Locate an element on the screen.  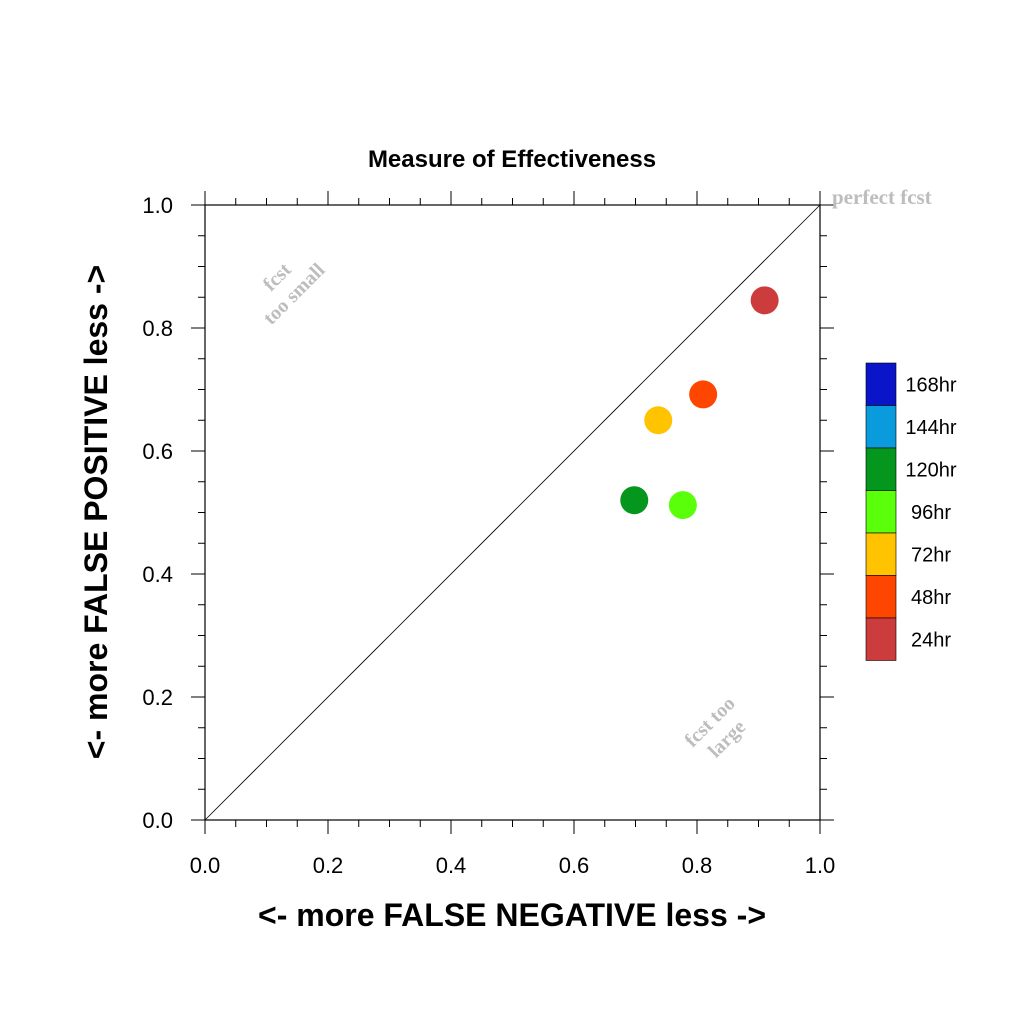
x-tick-label: 0.8 is located at coordinates (697, 865).